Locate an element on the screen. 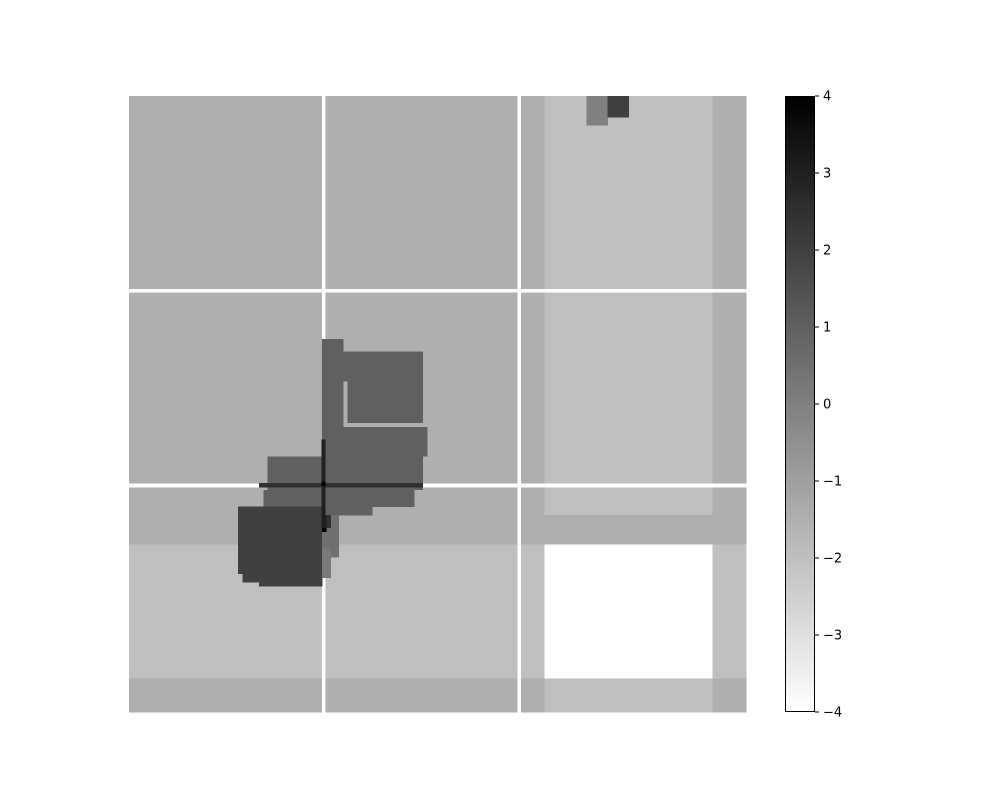 This screenshot has height=800, width=1000. colorbar-tick-label: 0 is located at coordinates (827, 405).